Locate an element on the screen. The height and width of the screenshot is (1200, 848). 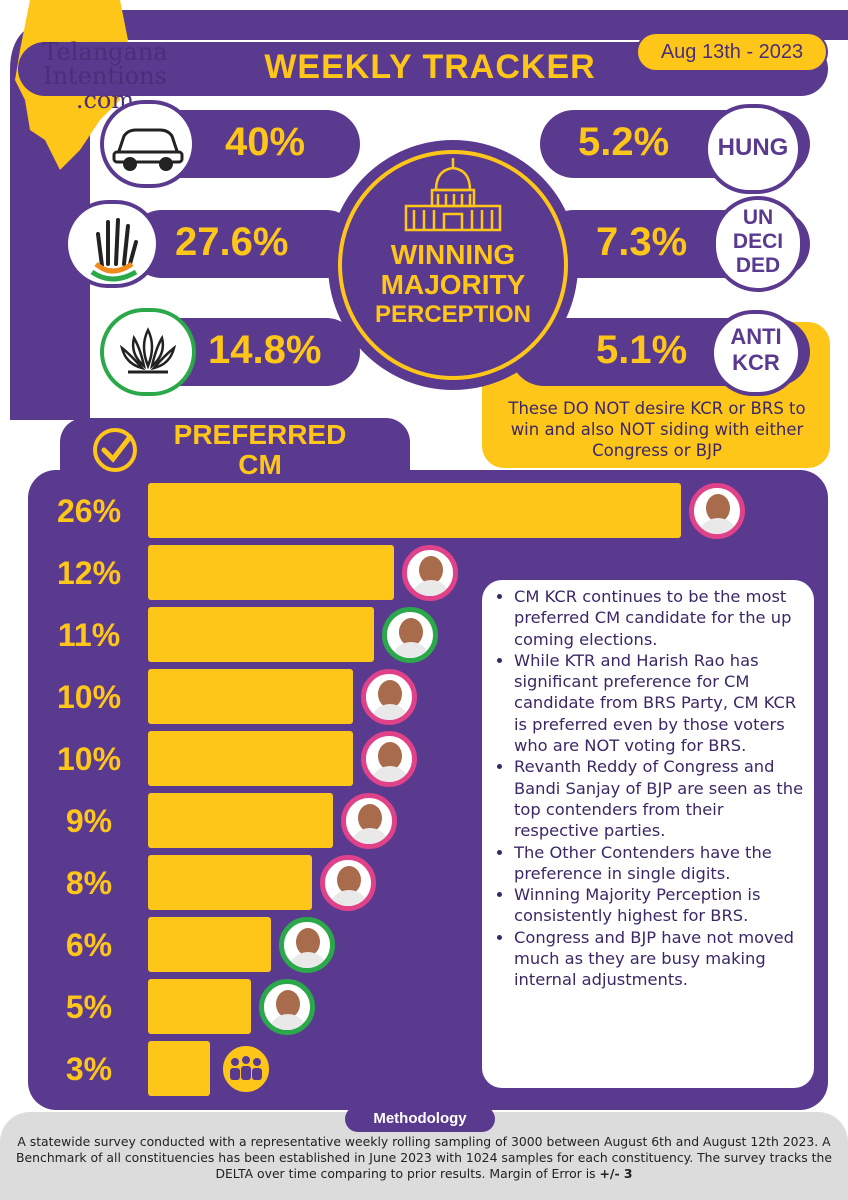
undecided-line2: DECI is located at coordinates (758, 241).